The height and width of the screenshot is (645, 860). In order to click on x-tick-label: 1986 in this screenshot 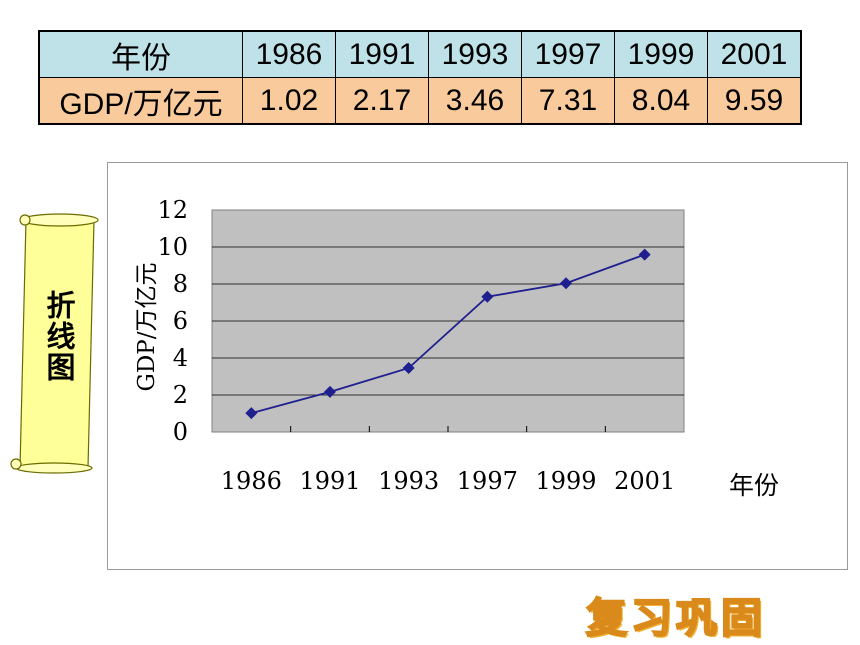, I will do `click(251, 481)`.